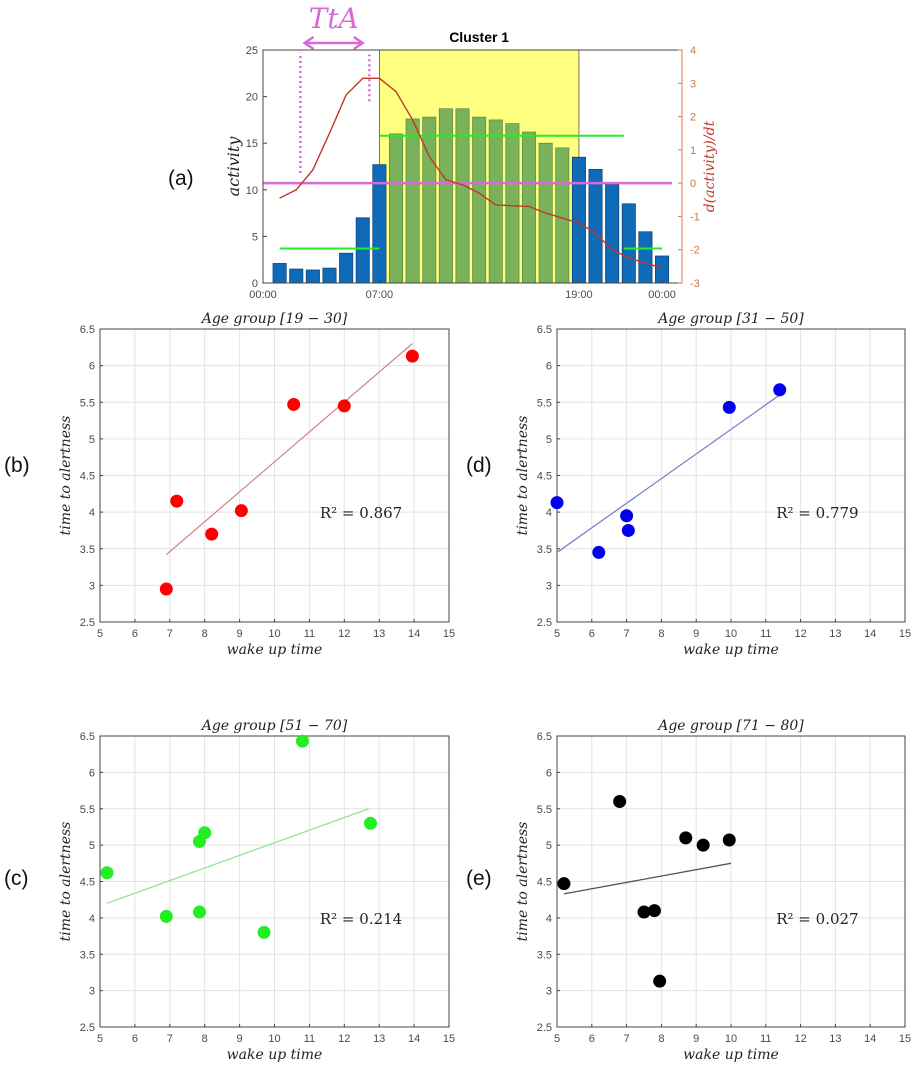  Describe the element at coordinates (16, 878) in the screenshot. I see `panel-label: (c)` at that location.